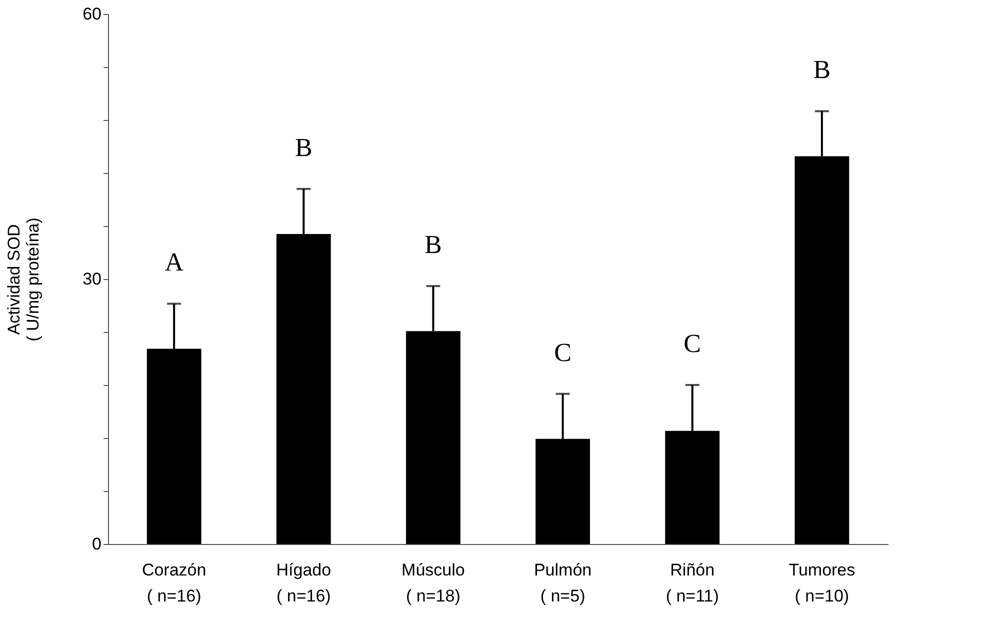 The width and height of the screenshot is (988, 643). I want to click on x-tick-label: Hígado ( n=16), so click(304, 583).